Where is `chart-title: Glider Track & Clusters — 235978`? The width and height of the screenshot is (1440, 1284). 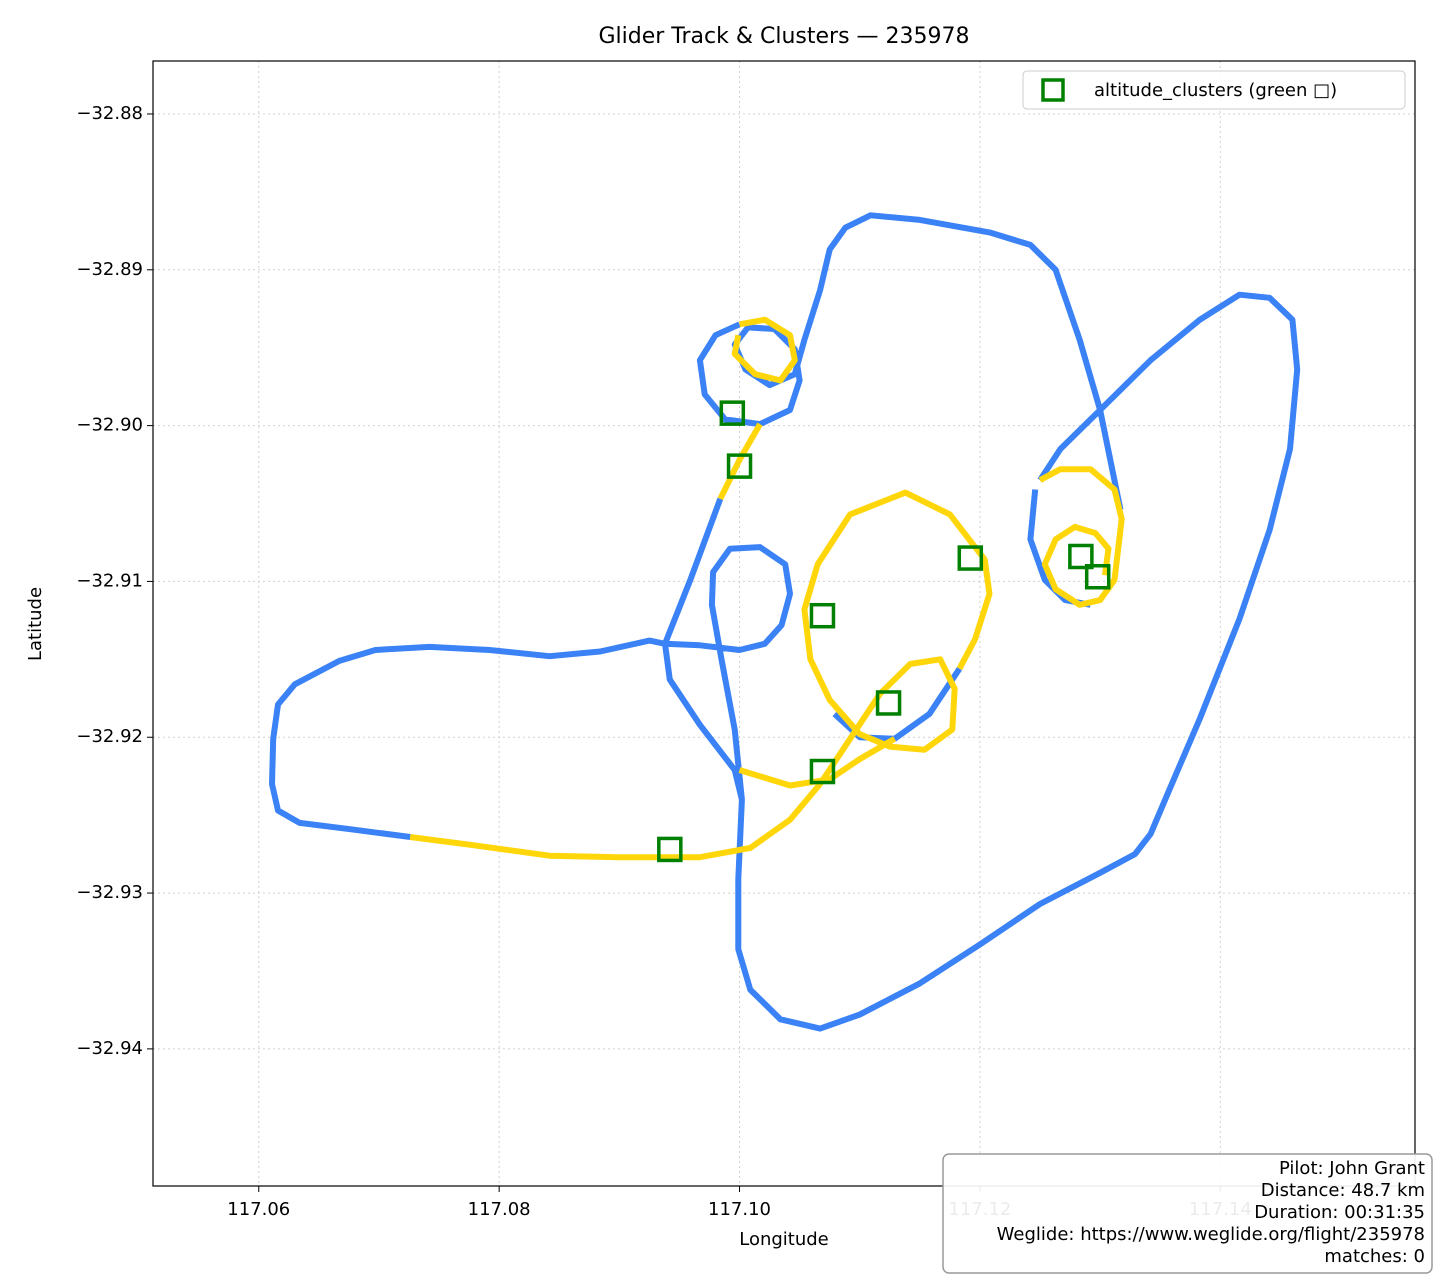 chart-title: Glider Track & Clusters — 235978 is located at coordinates (783, 36).